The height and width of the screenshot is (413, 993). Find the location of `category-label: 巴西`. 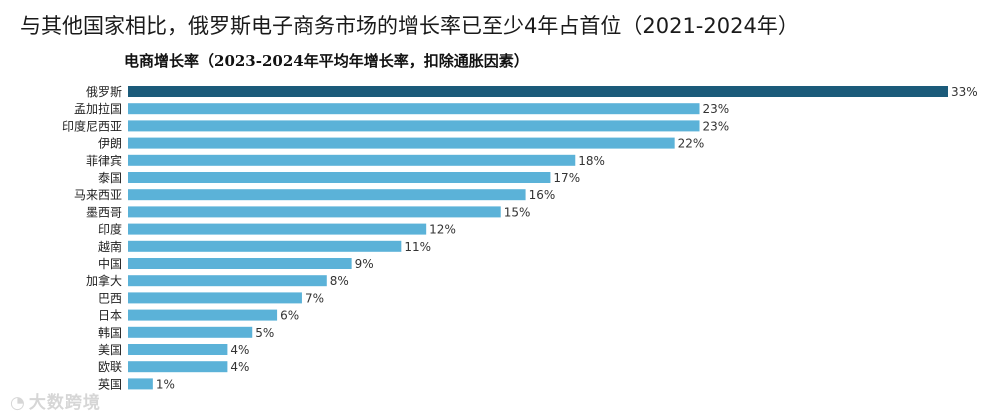

category-label: 巴西 is located at coordinates (110, 298).